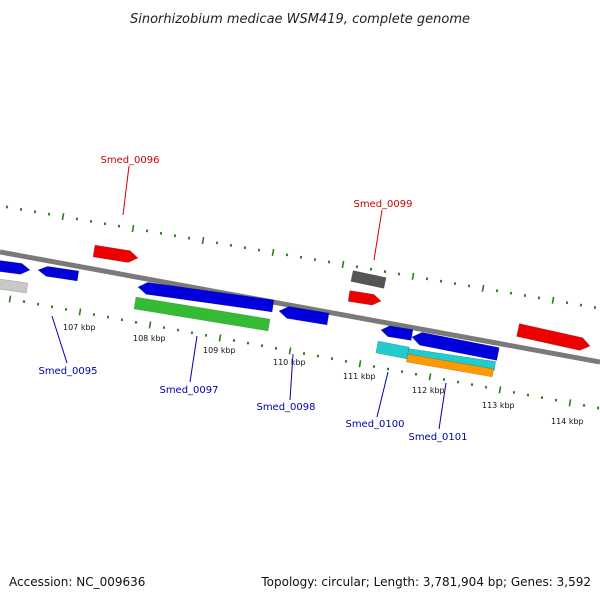 The image size is (600, 600). I want to click on kbp-label: 114 kbp, so click(567, 421).